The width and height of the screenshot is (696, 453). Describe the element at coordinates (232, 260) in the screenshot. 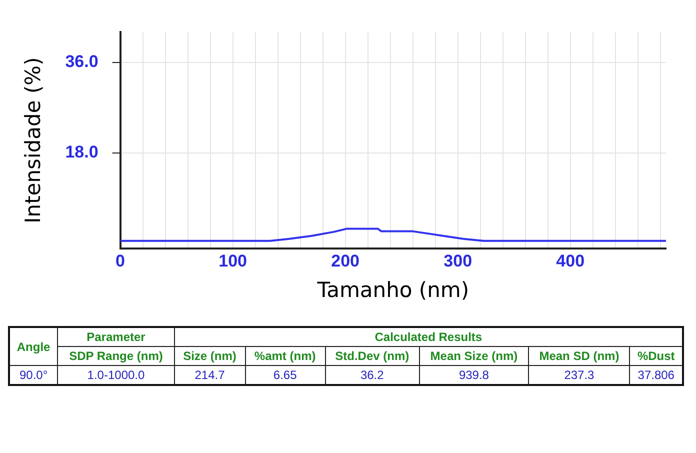

I see `x-tick-label: 100` at that location.